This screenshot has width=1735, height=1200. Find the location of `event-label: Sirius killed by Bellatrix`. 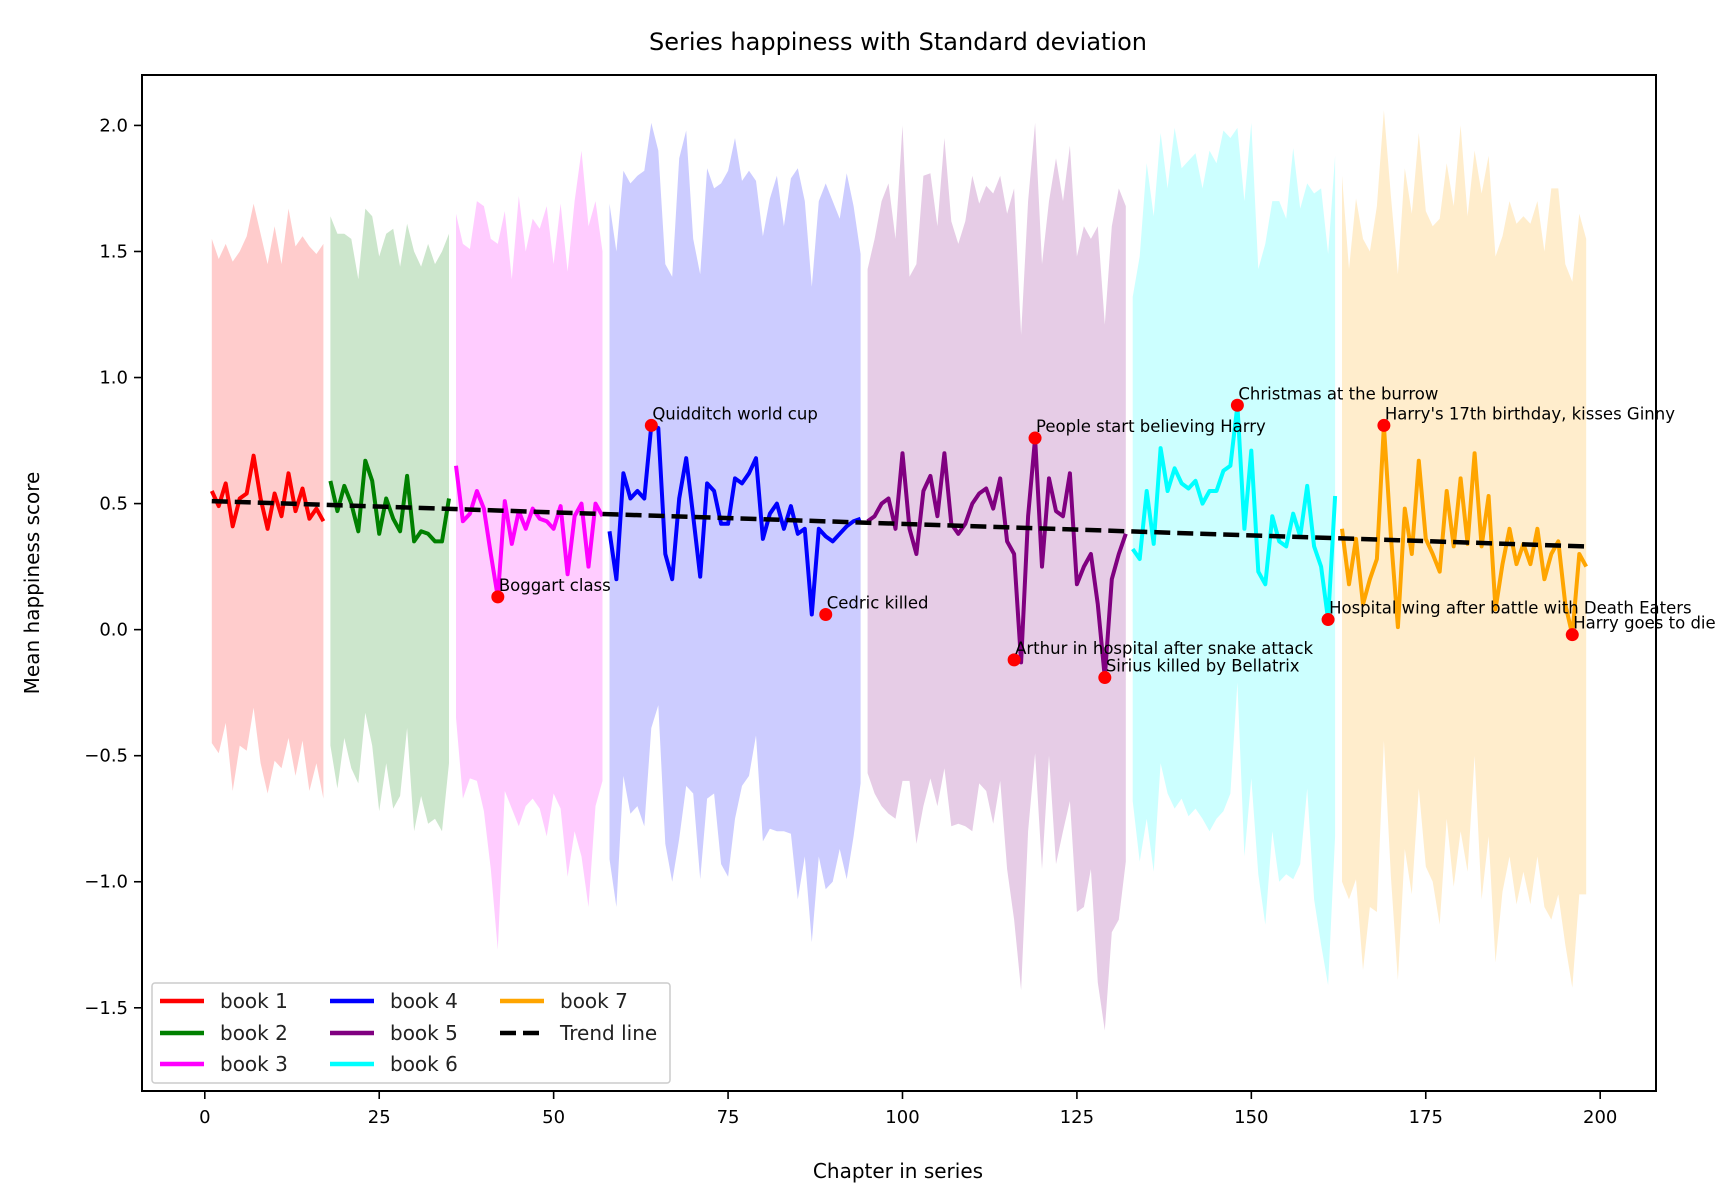

event-label: Sirius killed by Bellatrix is located at coordinates (1203, 666).